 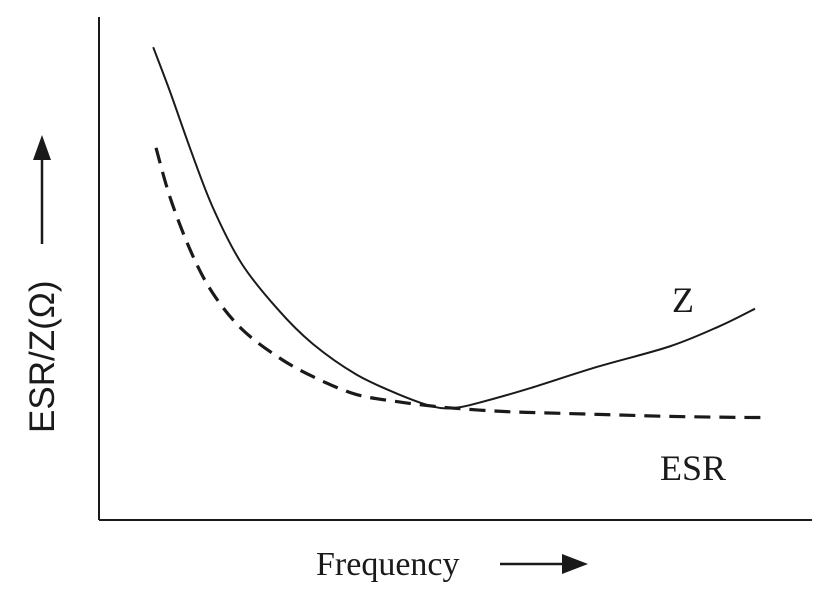 What do you see at coordinates (693, 468) in the screenshot?
I see `series-label-esr: ESR` at bounding box center [693, 468].